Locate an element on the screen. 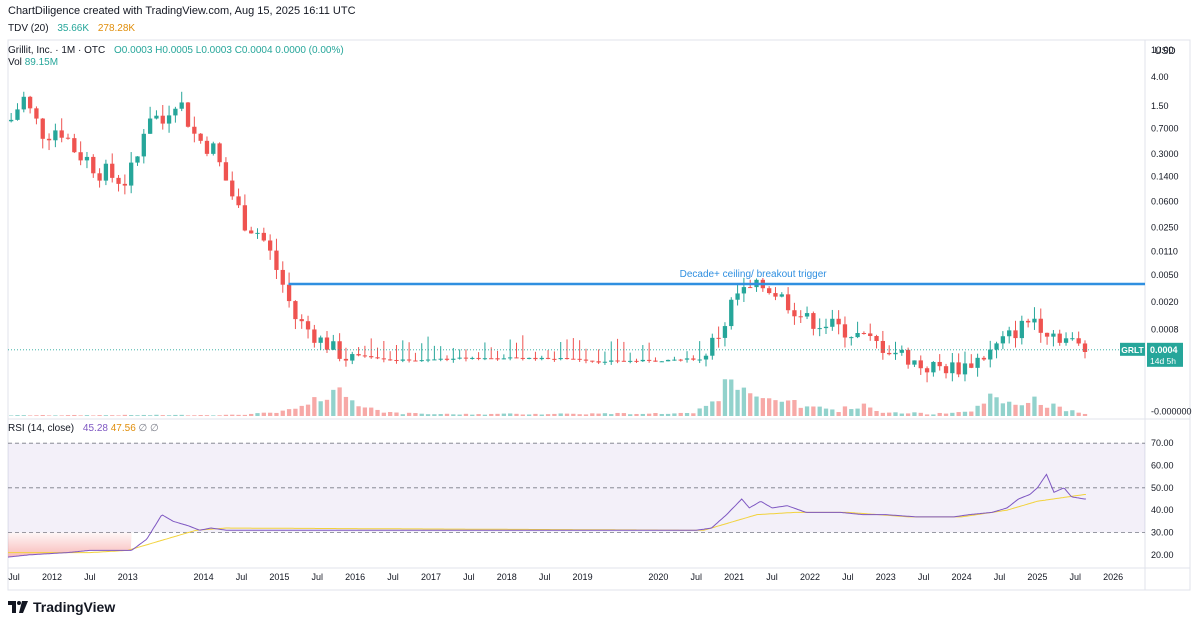 This screenshot has height=626, width=1200. rsi-value: 45.28 is located at coordinates (95, 428).